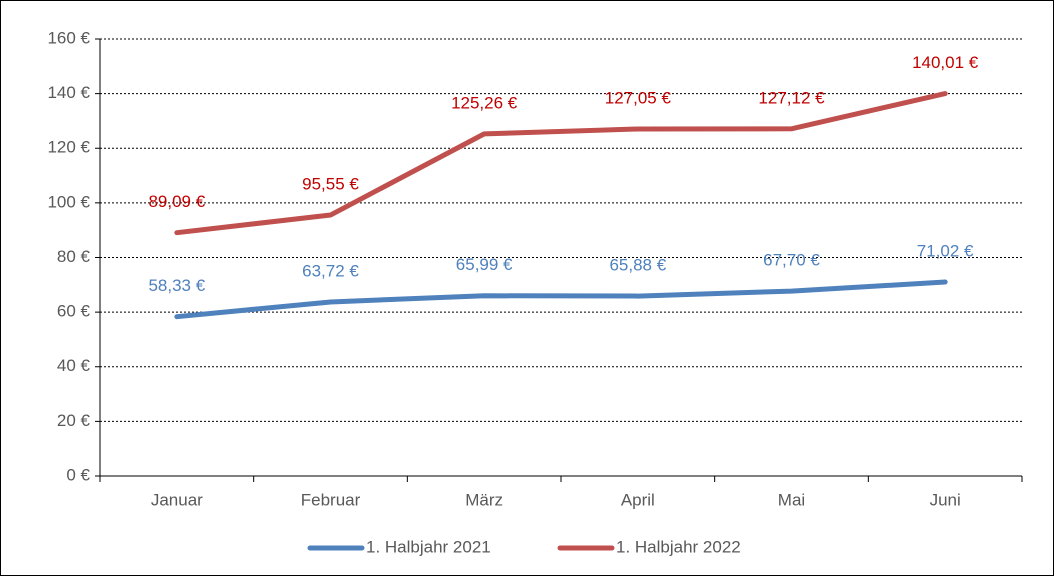 The image size is (1055, 577). I want to click on y-tick-label: 40 €, so click(74, 365).